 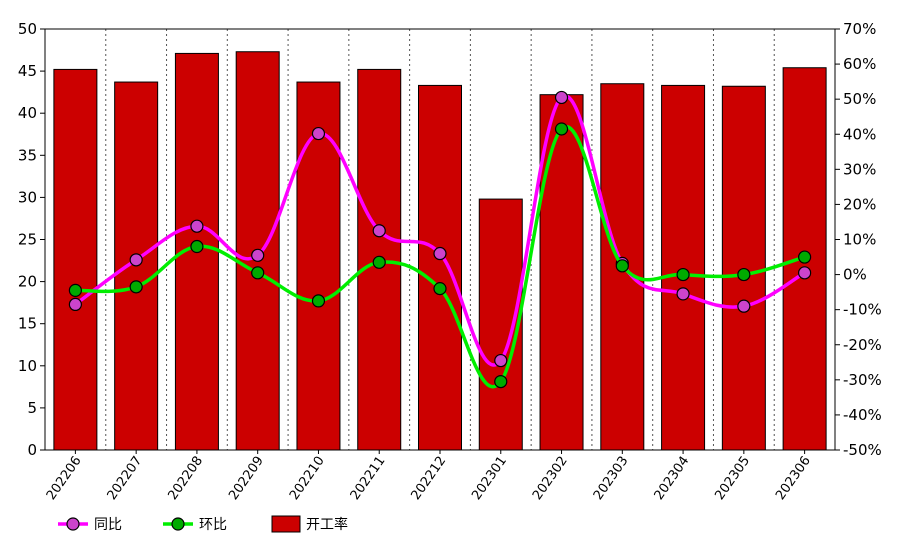 I want to click on right-tick-label: -20%, so click(x=862, y=345).